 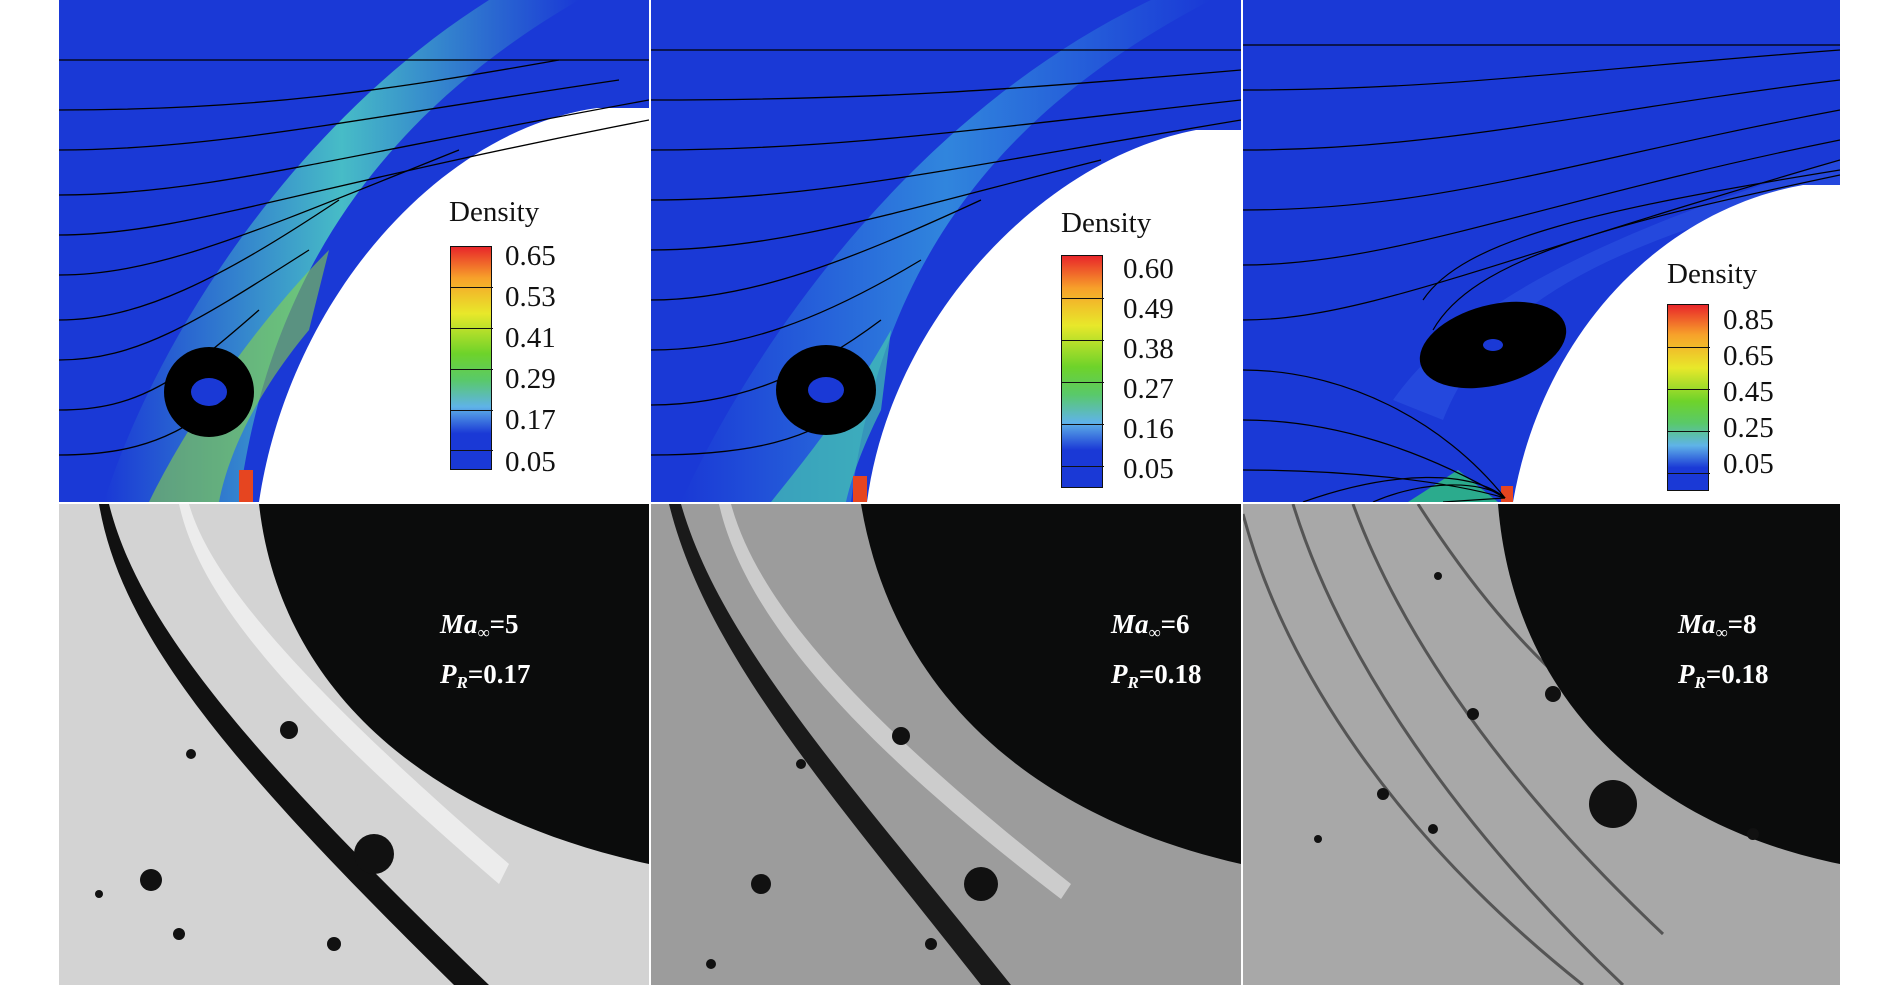 What do you see at coordinates (530, 420) in the screenshot?
I see `legend-level: 0.17` at bounding box center [530, 420].